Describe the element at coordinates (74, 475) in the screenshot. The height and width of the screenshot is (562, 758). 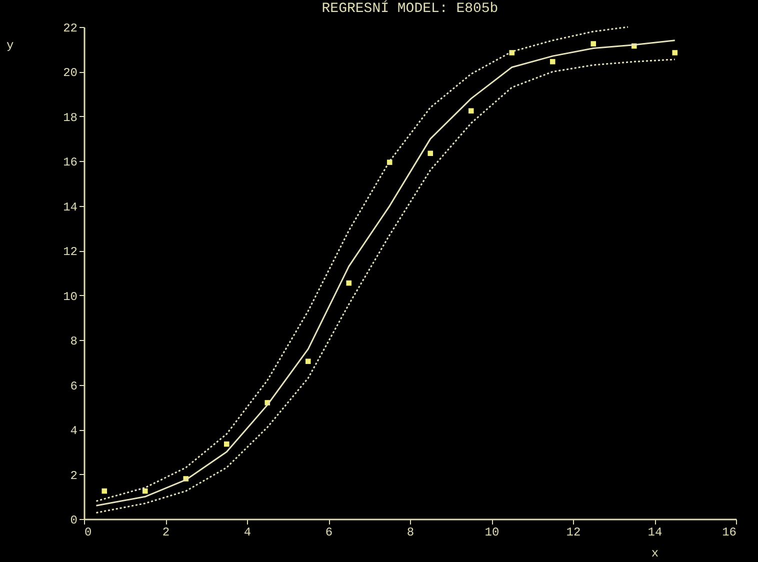
I see `y-tick-label: 2` at that location.